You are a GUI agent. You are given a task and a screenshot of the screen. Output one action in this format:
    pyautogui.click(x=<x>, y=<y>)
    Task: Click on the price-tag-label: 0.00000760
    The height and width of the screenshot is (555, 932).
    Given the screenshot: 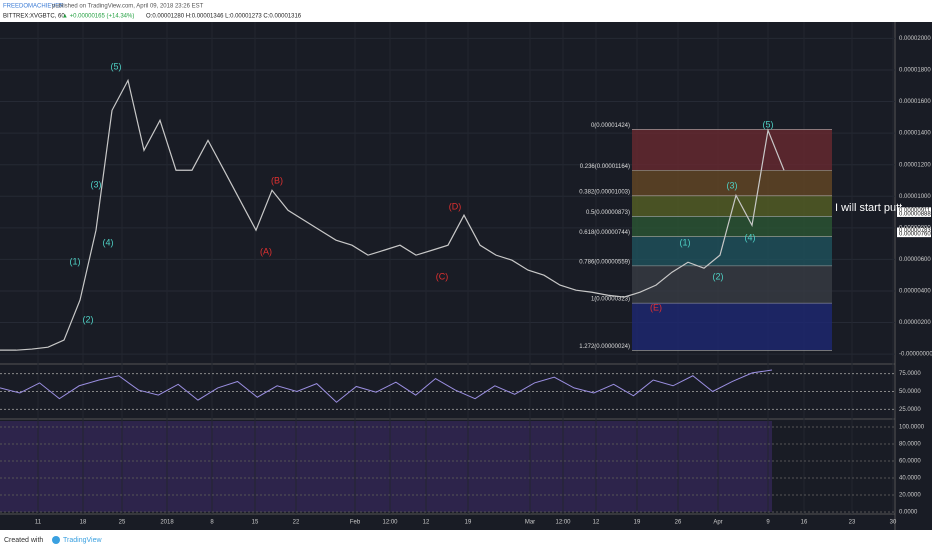 What is the action you would take?
    pyautogui.click(x=915, y=235)
    